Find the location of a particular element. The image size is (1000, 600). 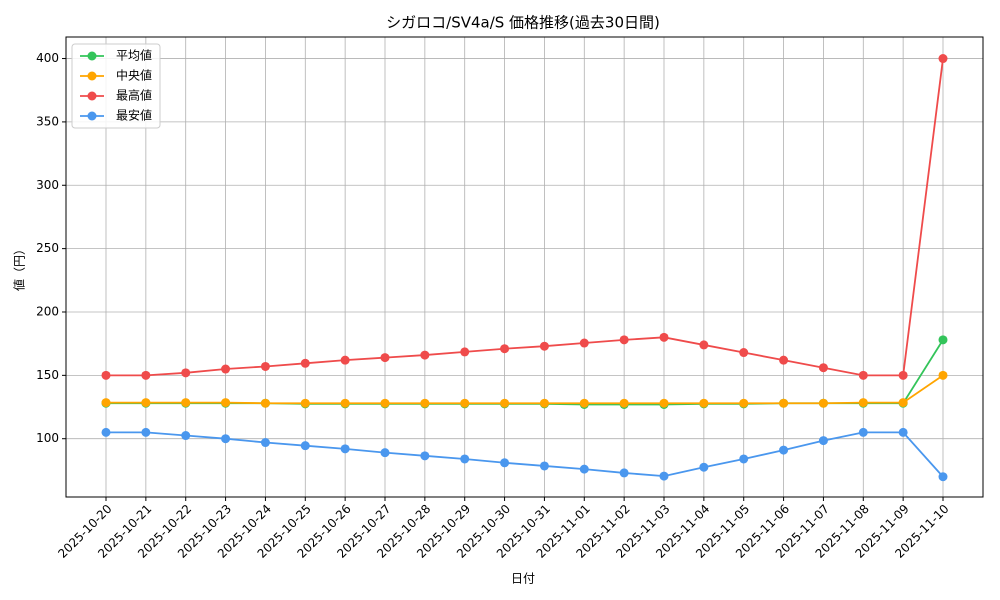

legend-box is located at coordinates (116, 86).